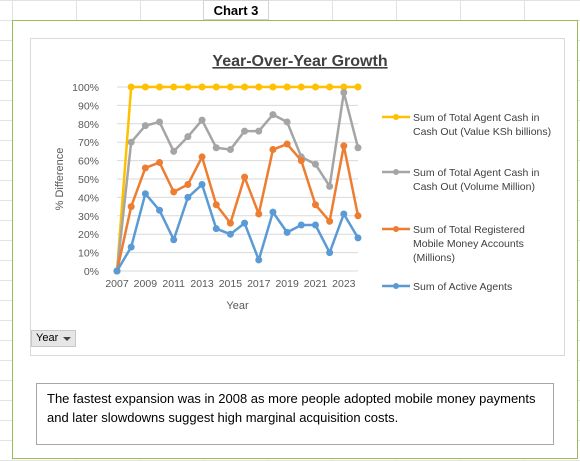 The width and height of the screenshot is (580, 461). What do you see at coordinates (316, 284) in the screenshot?
I see `x-tick-label: 2021` at bounding box center [316, 284].